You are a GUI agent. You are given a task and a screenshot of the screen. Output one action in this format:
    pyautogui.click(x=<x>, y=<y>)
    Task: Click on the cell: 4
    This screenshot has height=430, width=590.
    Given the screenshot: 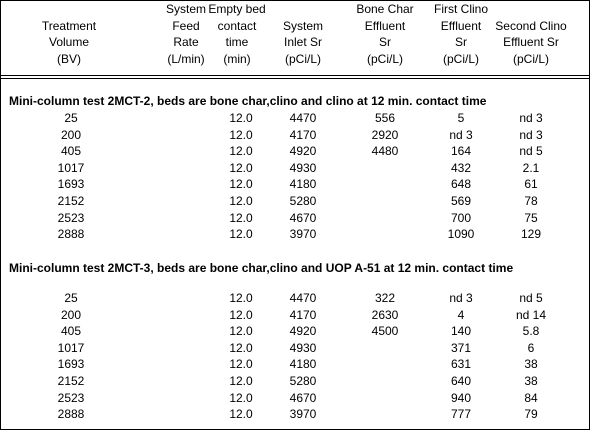 What is the action you would take?
    pyautogui.click(x=461, y=314)
    